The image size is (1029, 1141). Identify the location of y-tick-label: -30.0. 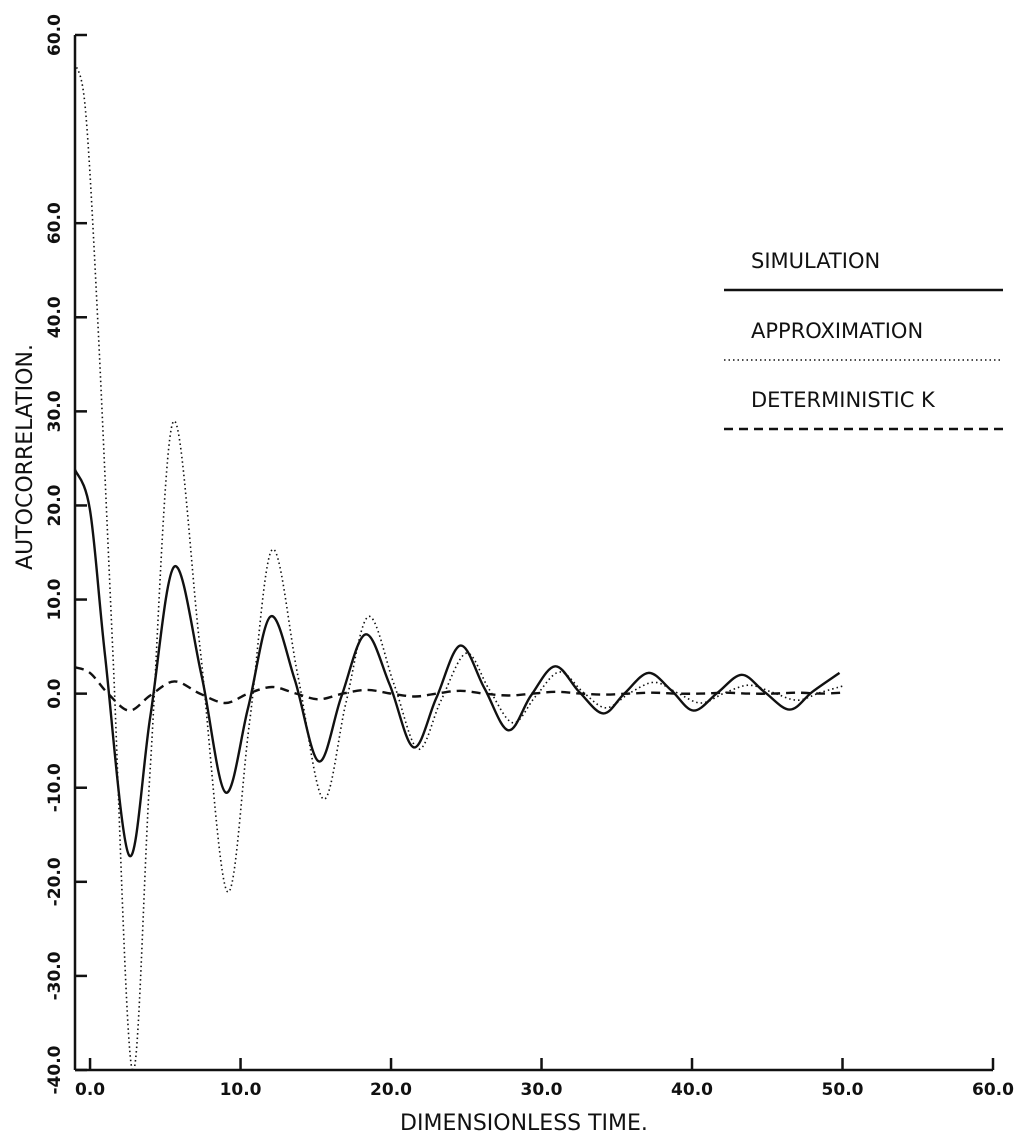
(55, 975).